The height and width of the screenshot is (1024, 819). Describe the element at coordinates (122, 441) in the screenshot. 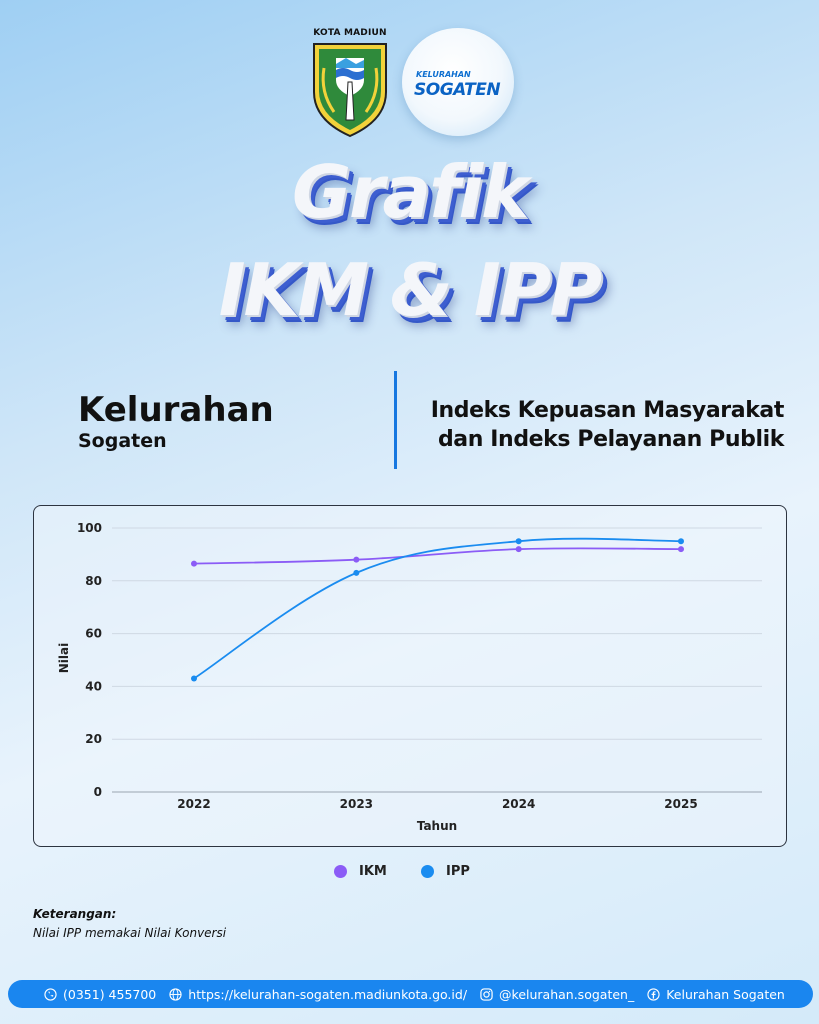

I see `subtitle-left-sub: Sogaten` at that location.